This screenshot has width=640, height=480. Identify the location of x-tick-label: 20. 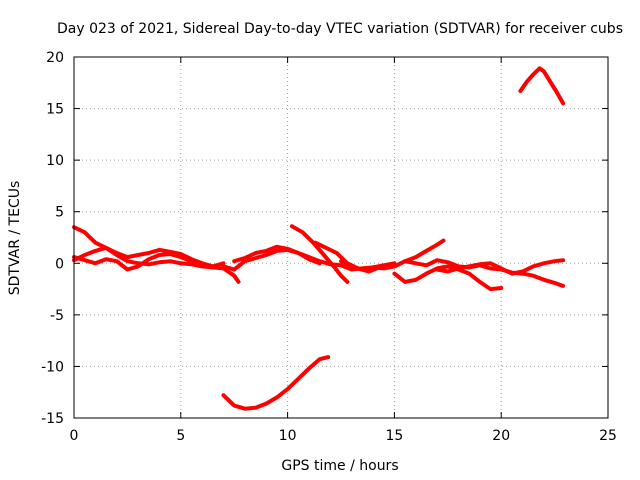
(501, 436).